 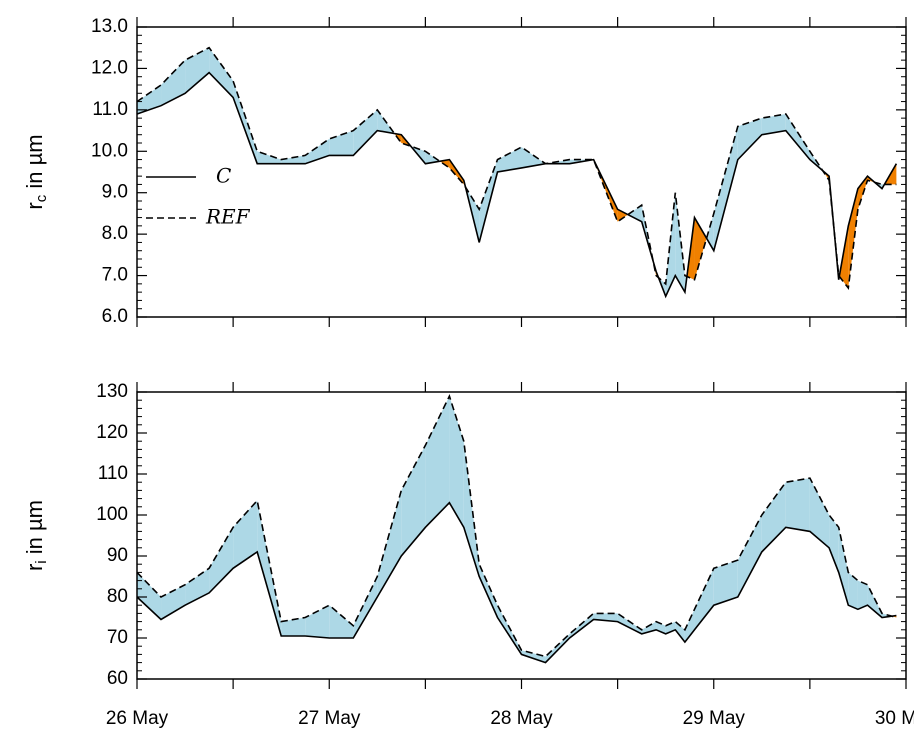 I want to click on y-tick-label: 11.0, so click(x=110, y=109).